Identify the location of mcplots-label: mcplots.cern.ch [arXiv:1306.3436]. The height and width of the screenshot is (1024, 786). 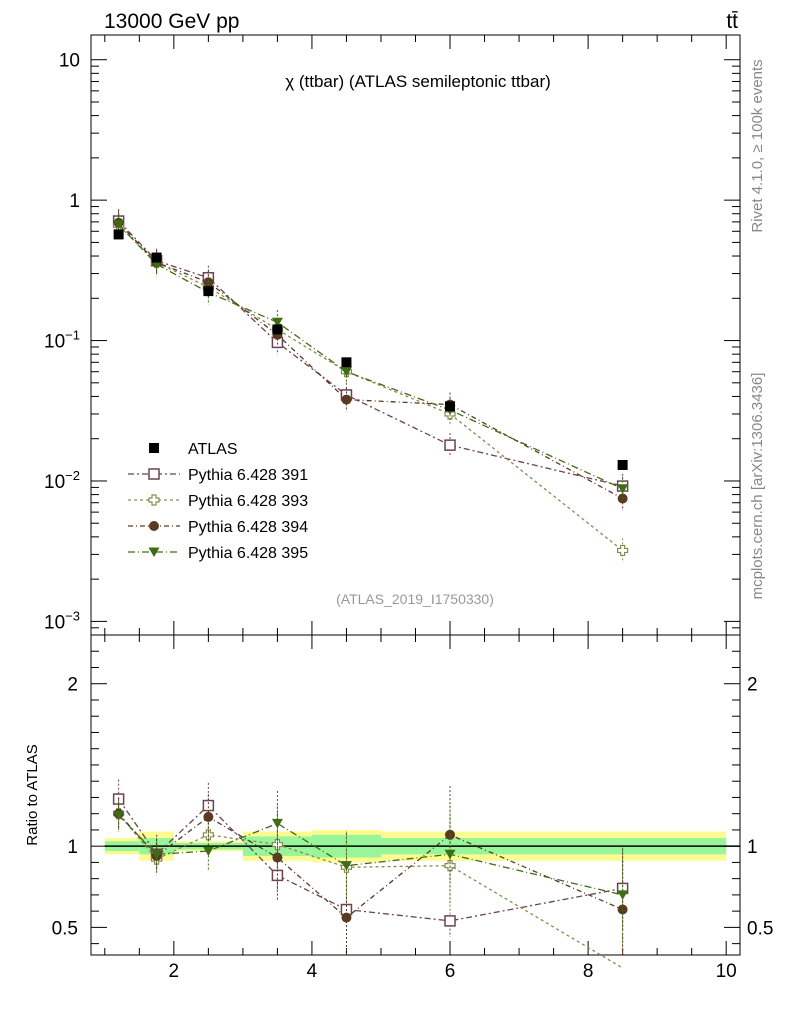
(757, 486).